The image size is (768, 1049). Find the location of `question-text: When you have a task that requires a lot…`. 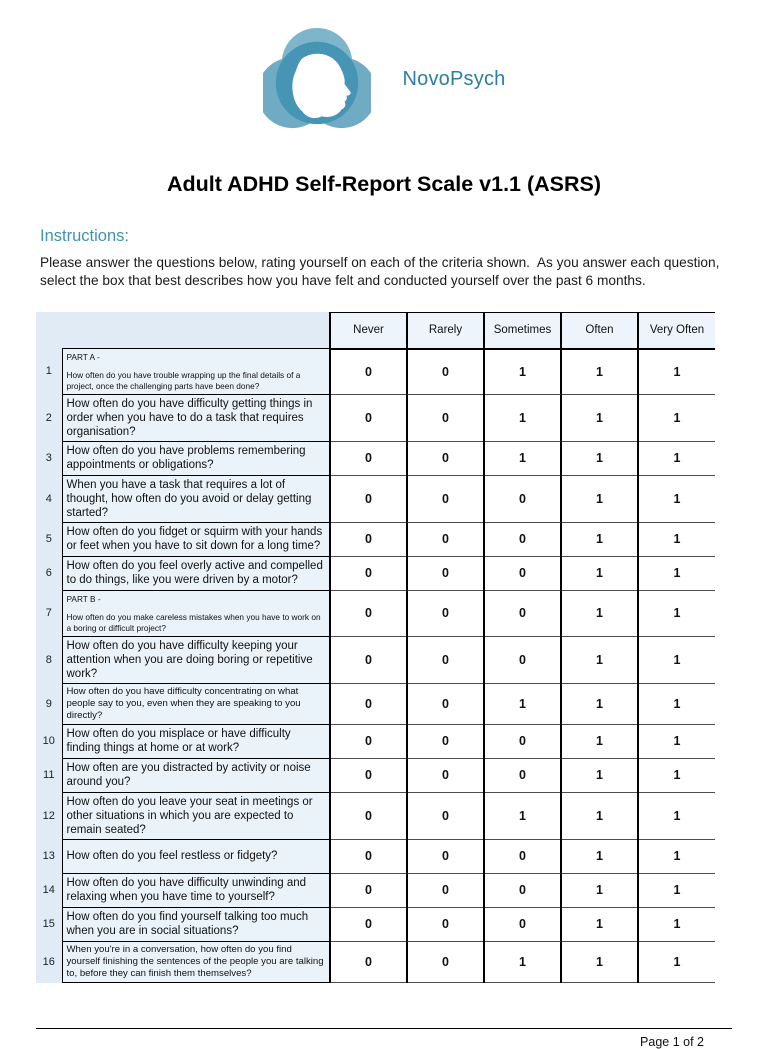

question-text: When you have a task that requires a lot… is located at coordinates (189, 498).